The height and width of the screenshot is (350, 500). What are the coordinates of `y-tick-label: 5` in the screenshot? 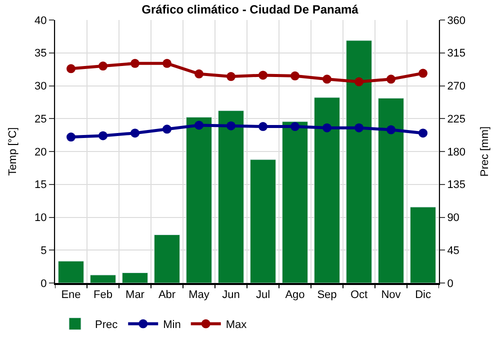 It's located at (43, 250).